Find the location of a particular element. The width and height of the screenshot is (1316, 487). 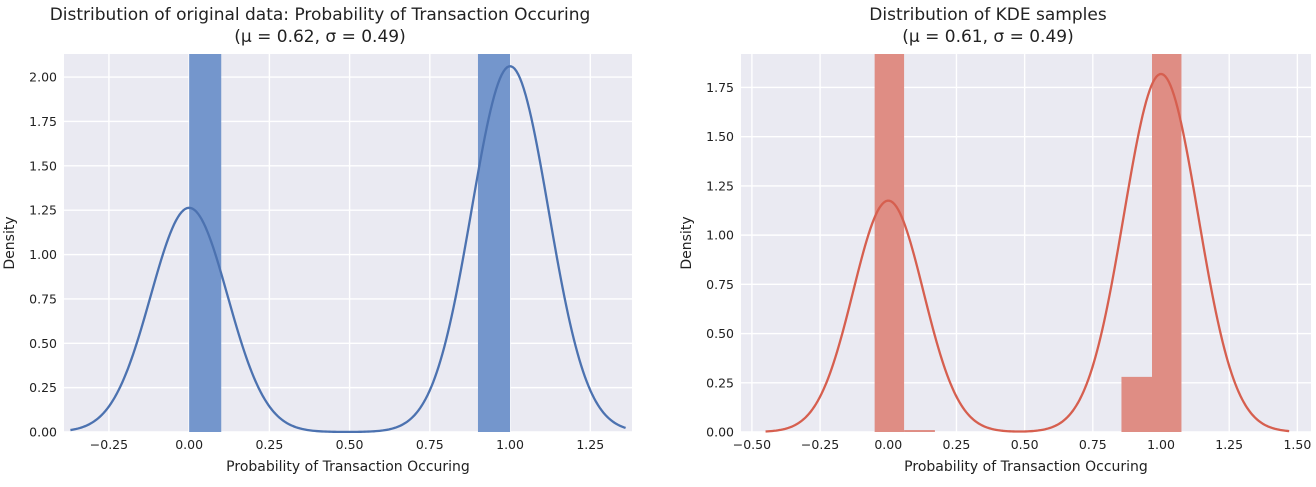

y-tick-label: 2.00 is located at coordinates (43, 77).